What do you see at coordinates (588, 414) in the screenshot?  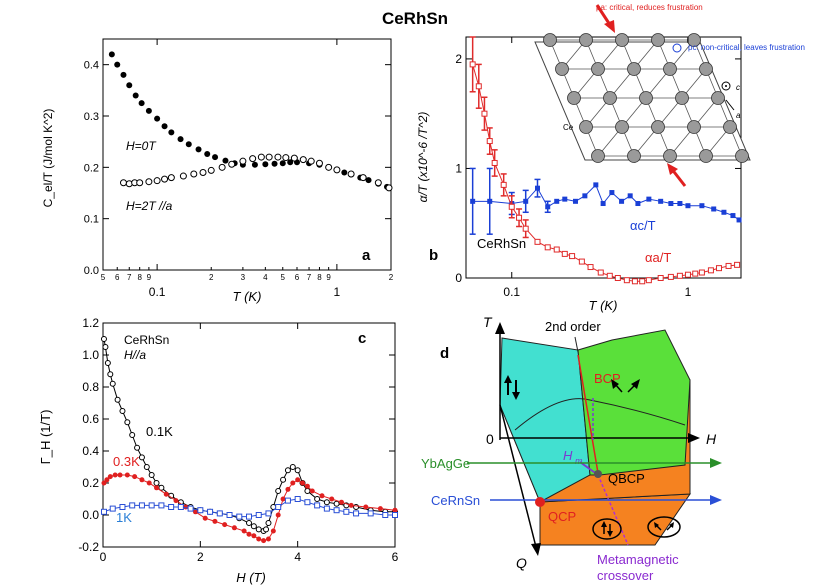 I see `bcp-line` at bounding box center [588, 414].